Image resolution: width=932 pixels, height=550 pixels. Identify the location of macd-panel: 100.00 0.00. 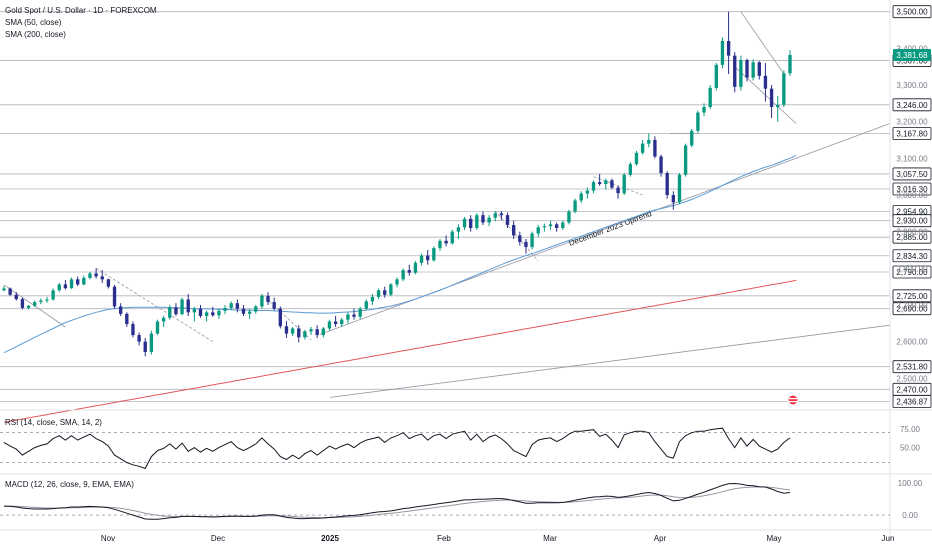
(461, 499).